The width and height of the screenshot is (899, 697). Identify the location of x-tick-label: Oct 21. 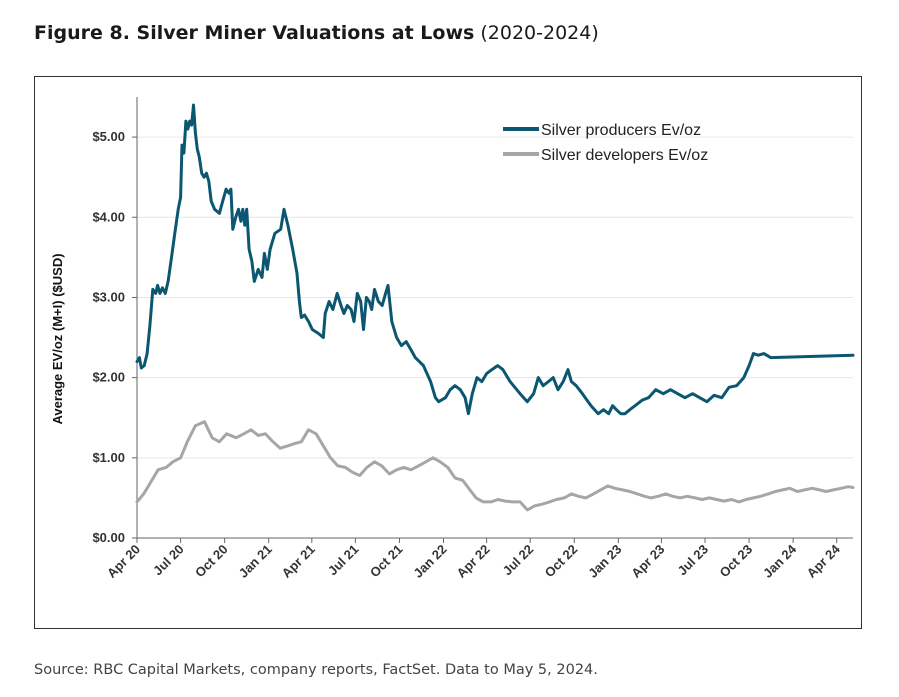
(386, 561).